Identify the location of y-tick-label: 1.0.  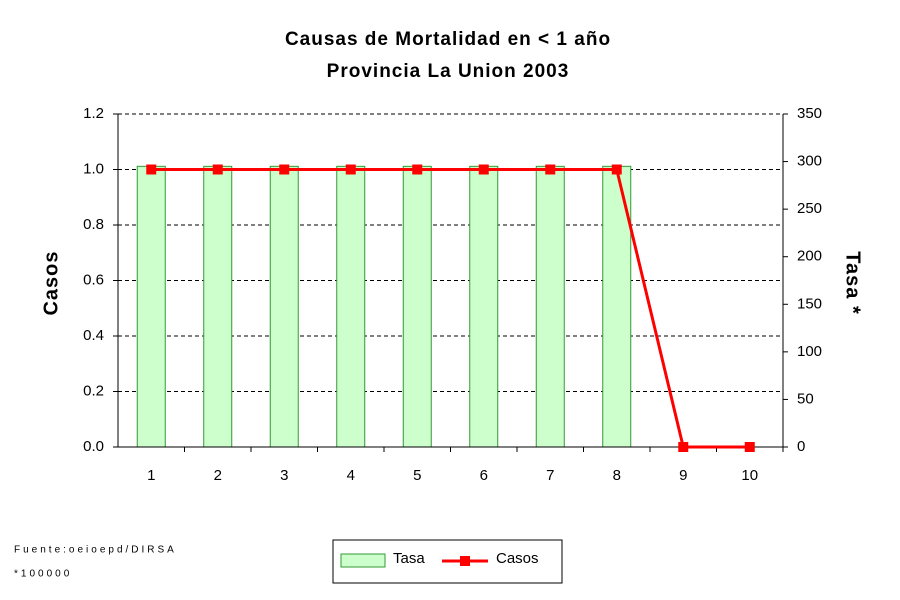
(93, 168).